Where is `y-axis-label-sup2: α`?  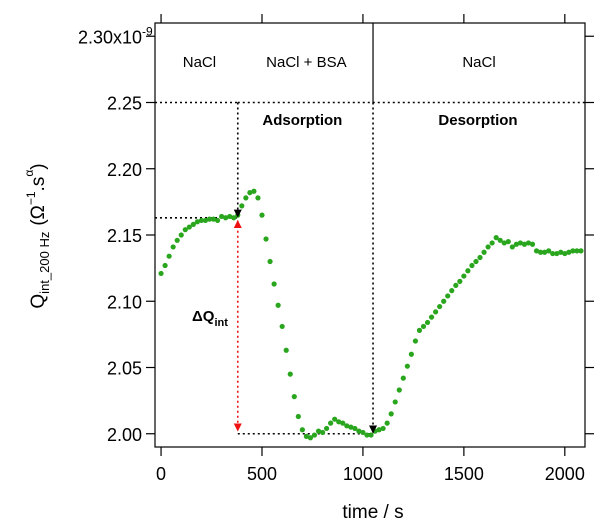
y-axis-label-sup2: α is located at coordinates (29, 173).